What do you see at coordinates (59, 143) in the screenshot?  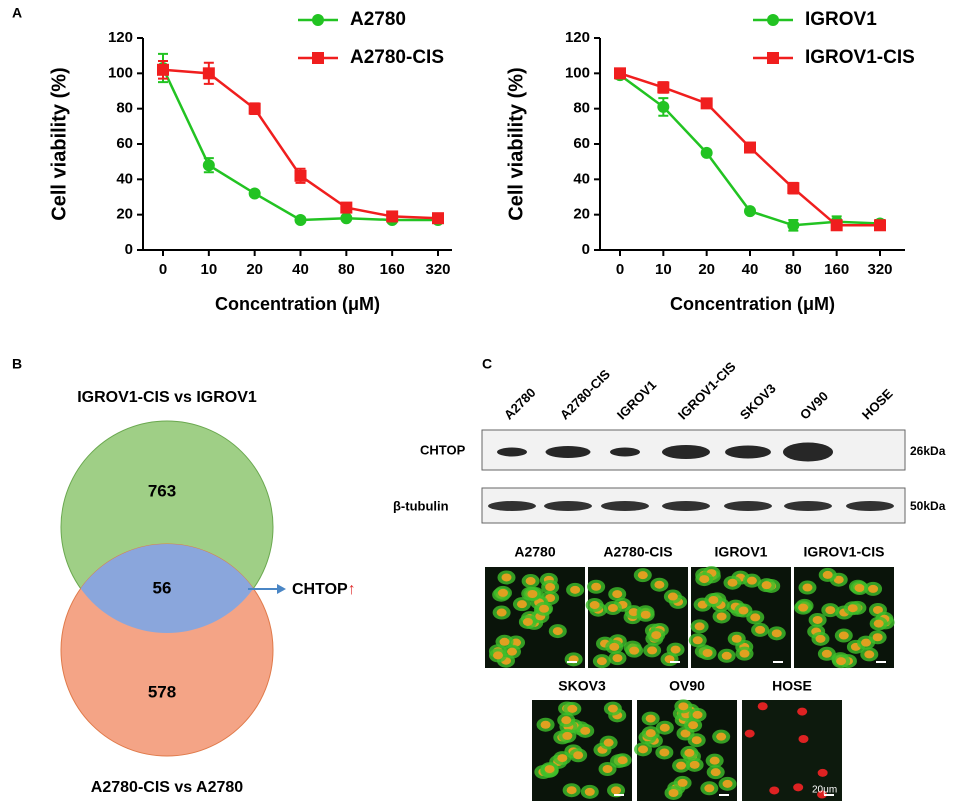 I see `y-axis-label: Cell viability (%)` at bounding box center [59, 143].